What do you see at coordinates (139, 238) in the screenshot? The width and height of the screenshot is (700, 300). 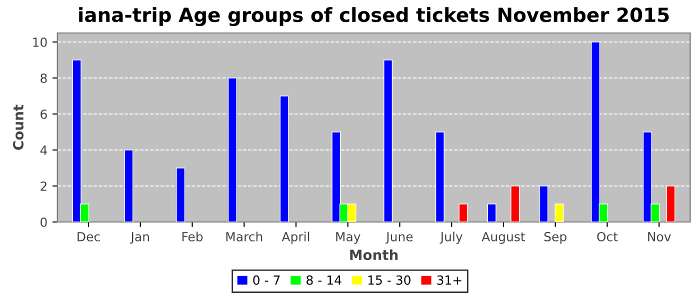 I see `x-tick-label: Jan` at bounding box center [139, 238].